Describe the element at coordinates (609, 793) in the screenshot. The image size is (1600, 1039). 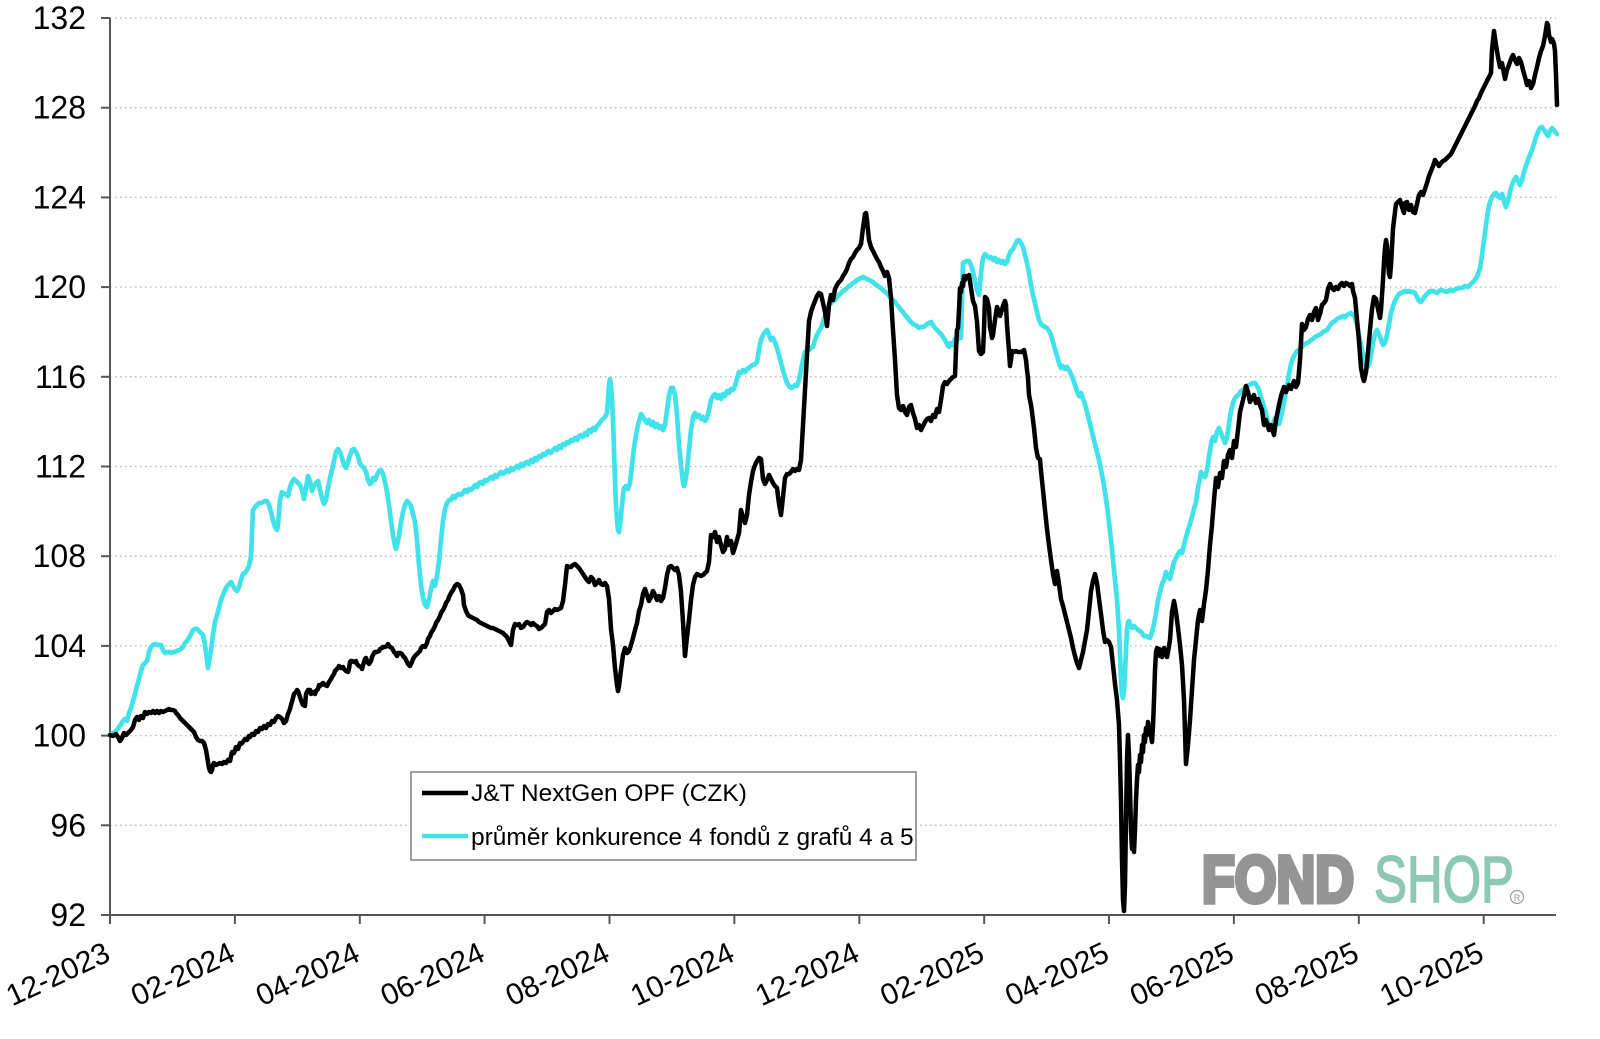
I see `svg-text: J&T NextGen OPF (CZK)` at that location.